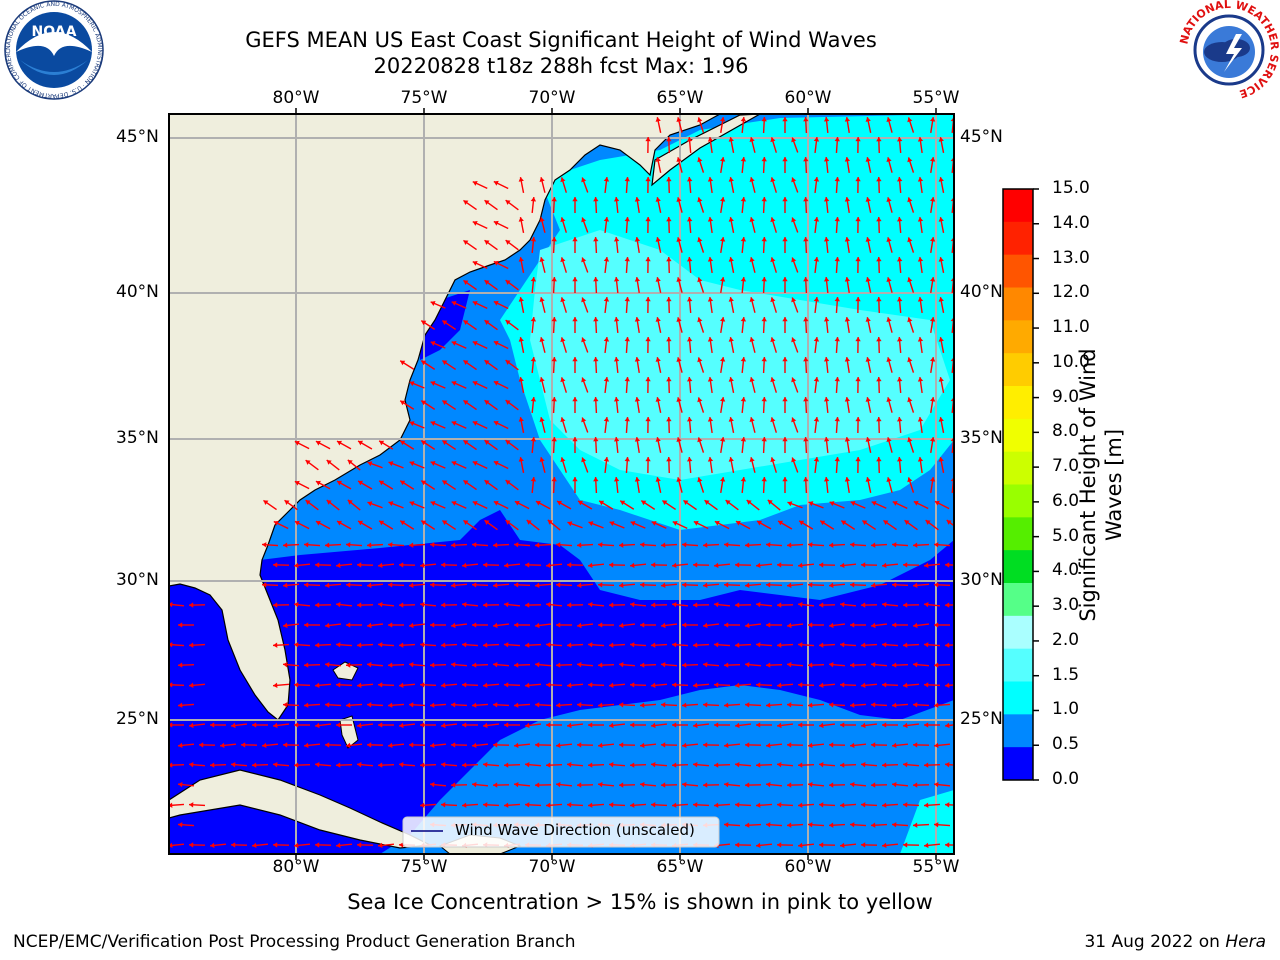 Image resolution: width=1280 pixels, height=960 pixels. I want to click on colorbar-tick-label: 3.0, so click(1066, 605).